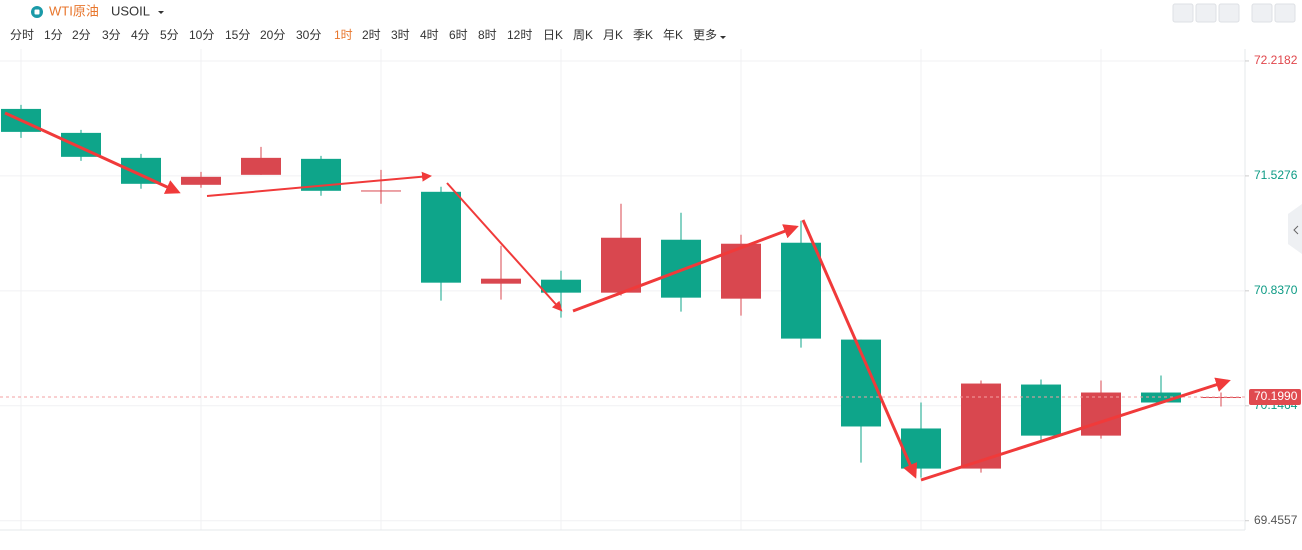 The image size is (1302, 550). Describe the element at coordinates (553, 35) in the screenshot. I see `period-tab: 日K` at that location.